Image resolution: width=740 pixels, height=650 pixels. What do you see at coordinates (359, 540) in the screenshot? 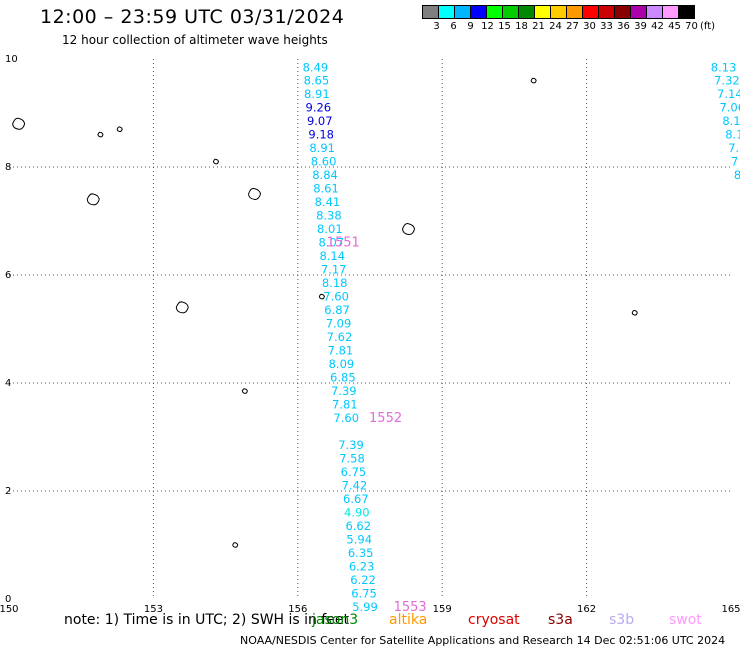
I see `wave-height-label: 5.94` at bounding box center [359, 540].